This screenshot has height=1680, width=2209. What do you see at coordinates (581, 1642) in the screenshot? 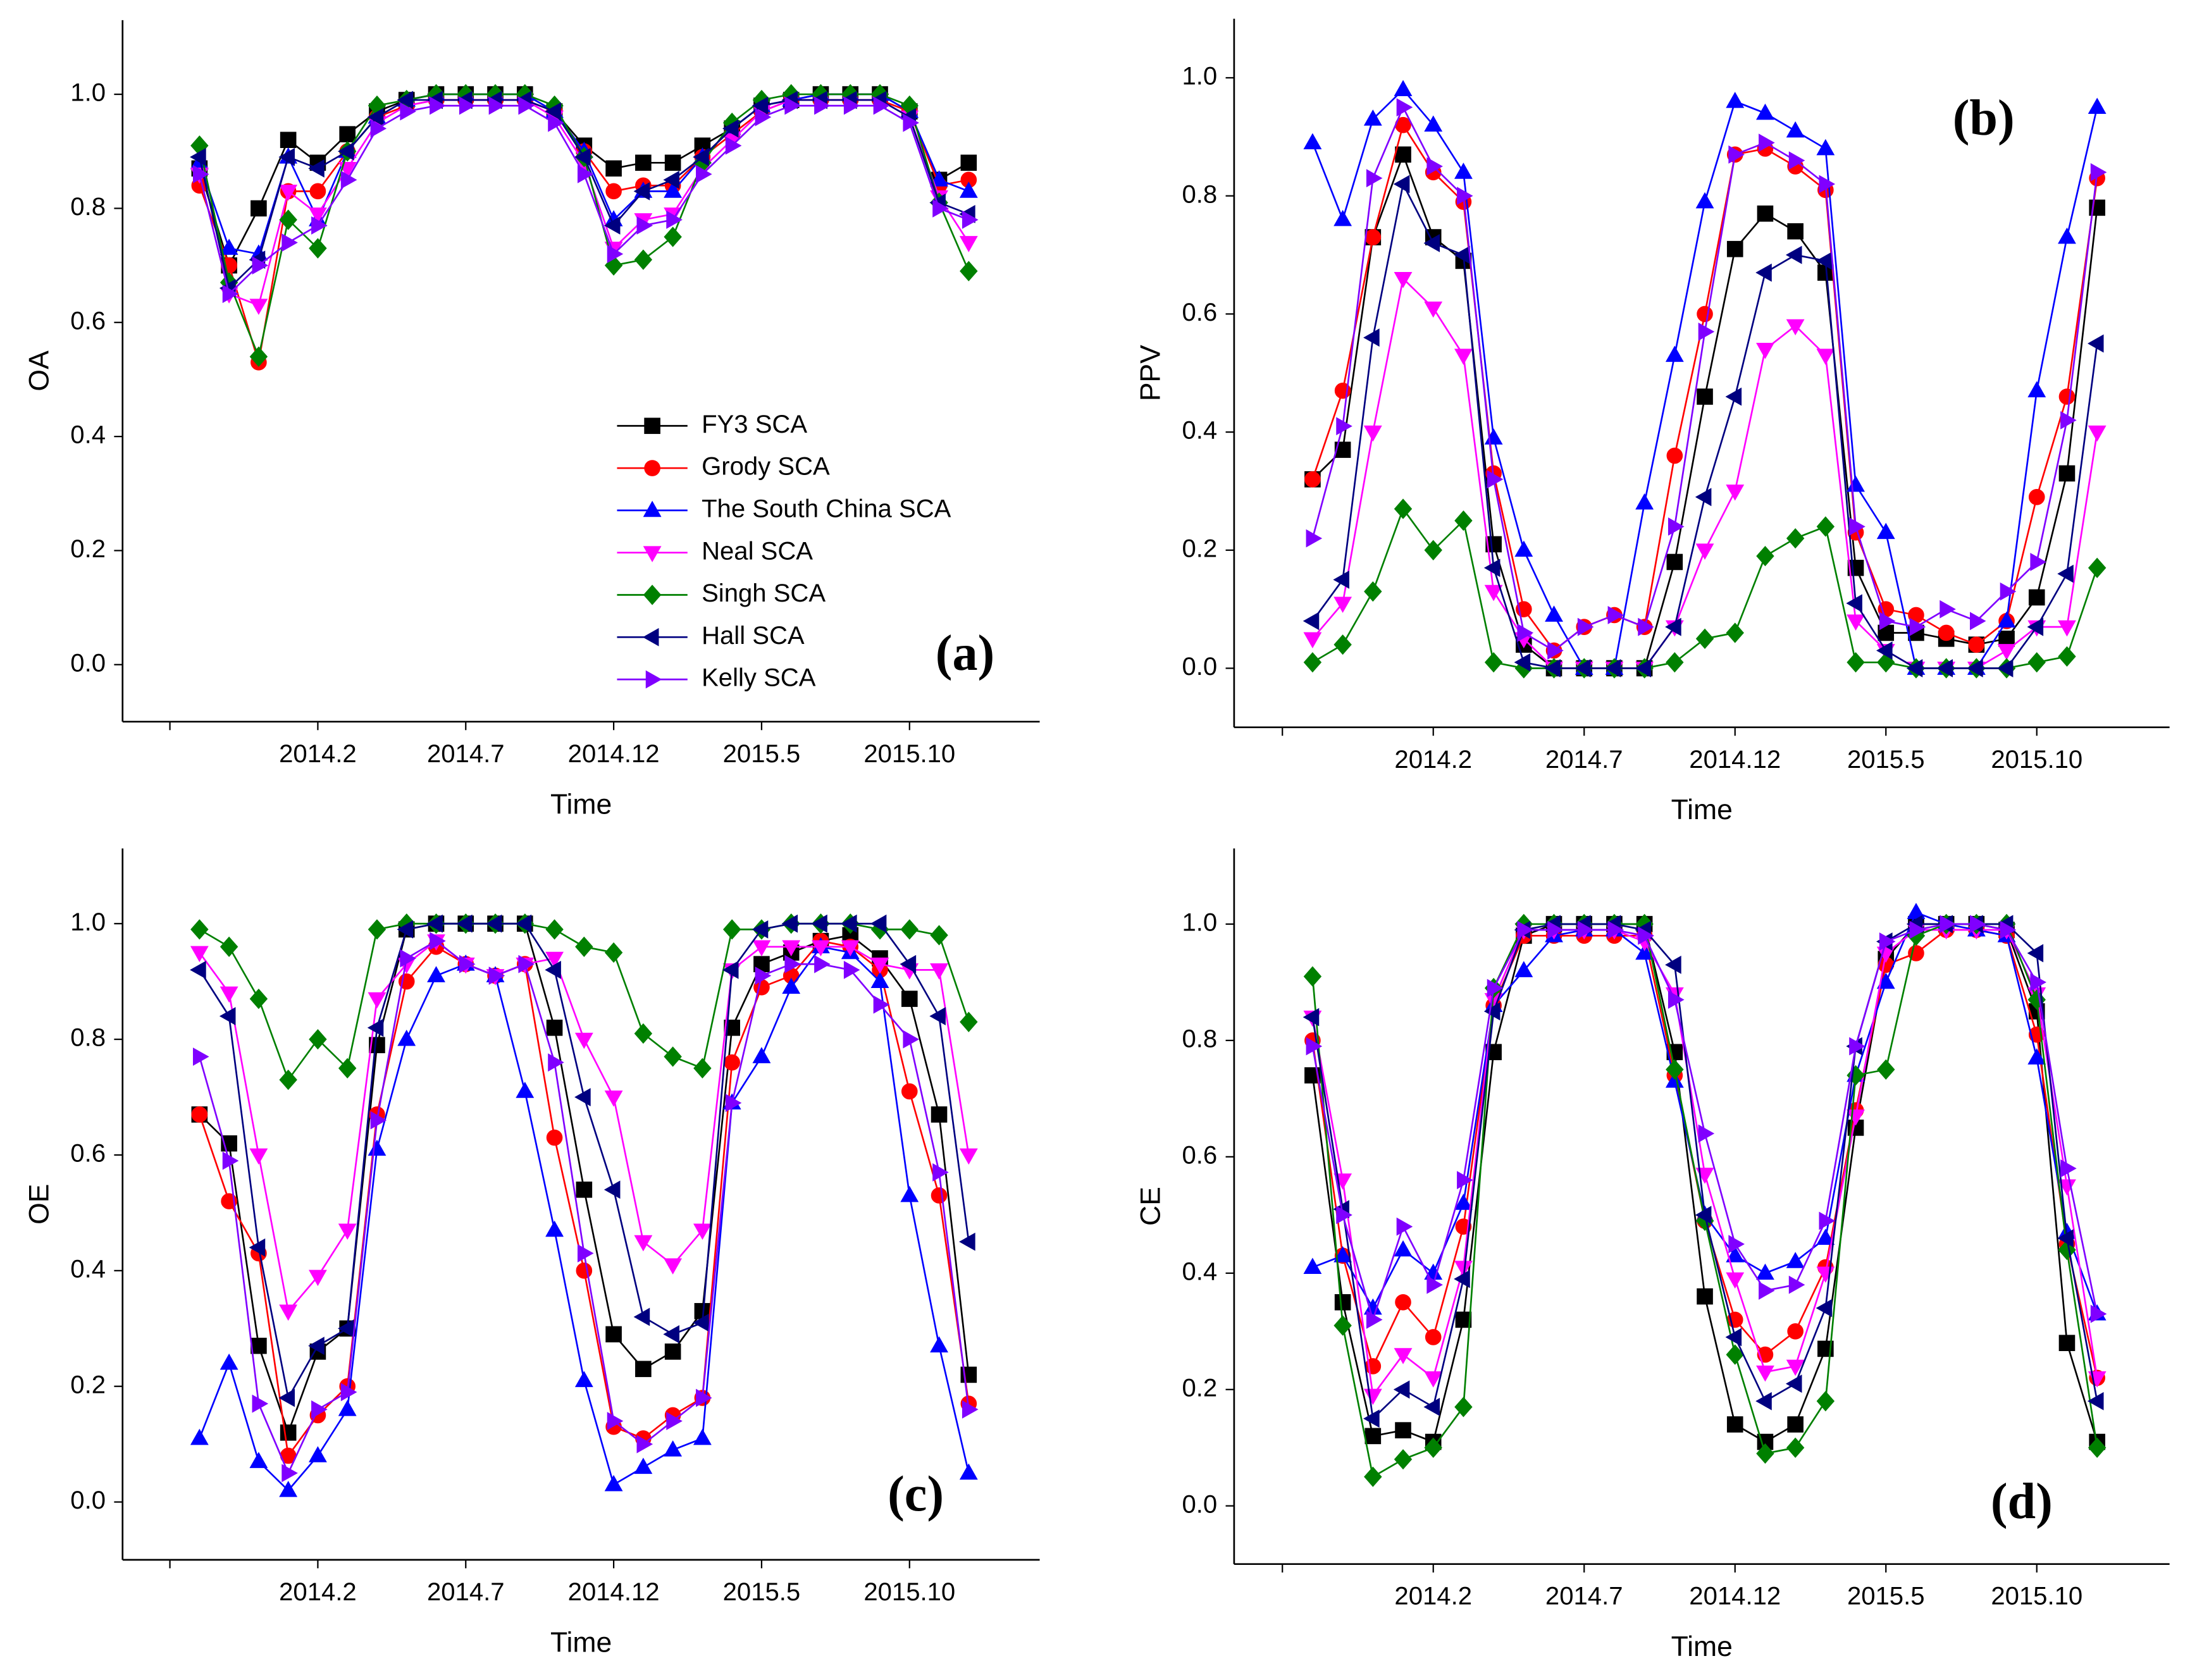
I see `x-axis-title: Time` at bounding box center [581, 1642].